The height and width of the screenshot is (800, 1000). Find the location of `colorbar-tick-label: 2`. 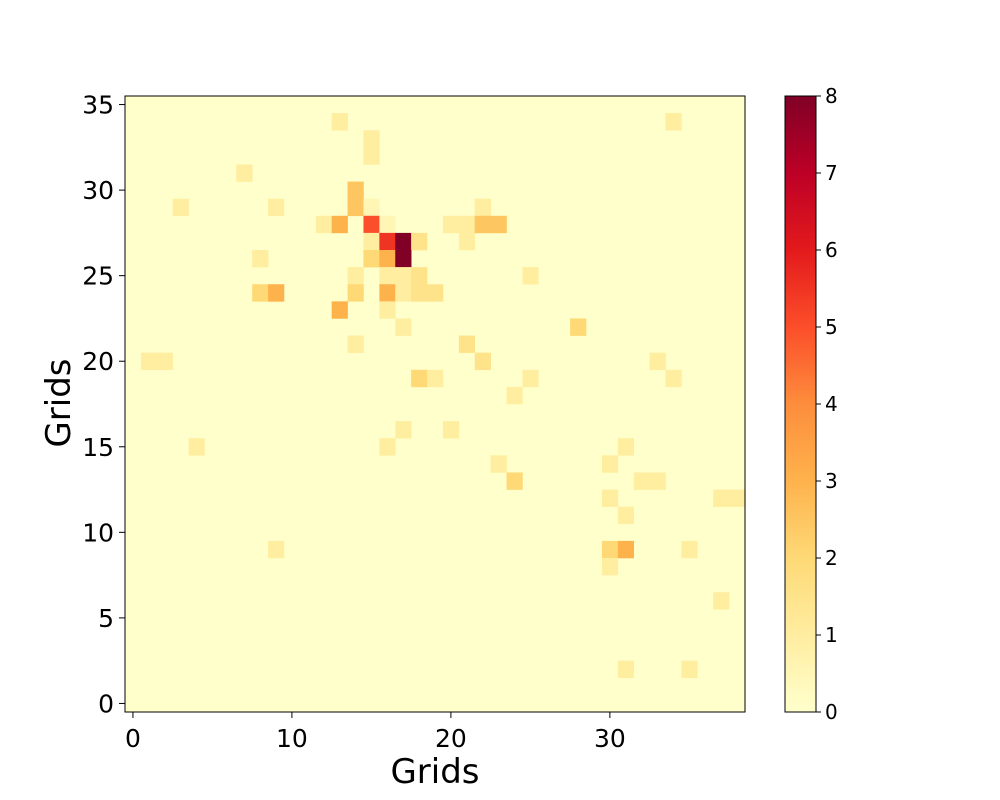

colorbar-tick-label: 2 is located at coordinates (831, 558).